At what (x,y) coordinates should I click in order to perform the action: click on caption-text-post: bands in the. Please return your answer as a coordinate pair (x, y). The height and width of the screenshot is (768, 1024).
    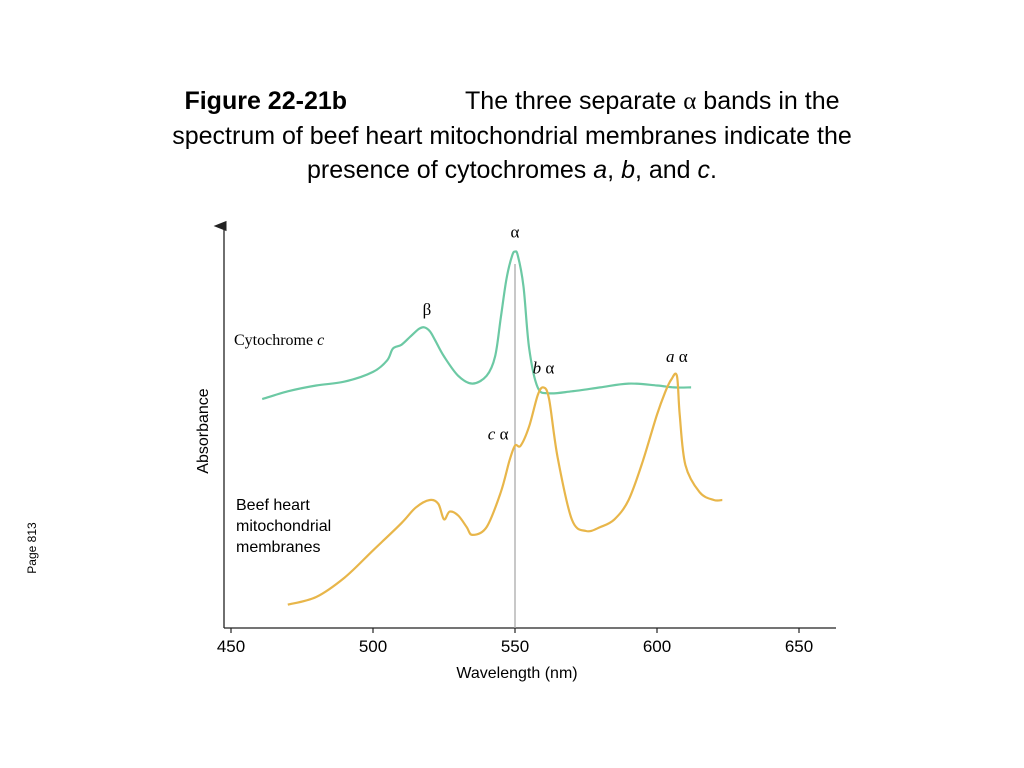
    Looking at the image, I should click on (768, 101).